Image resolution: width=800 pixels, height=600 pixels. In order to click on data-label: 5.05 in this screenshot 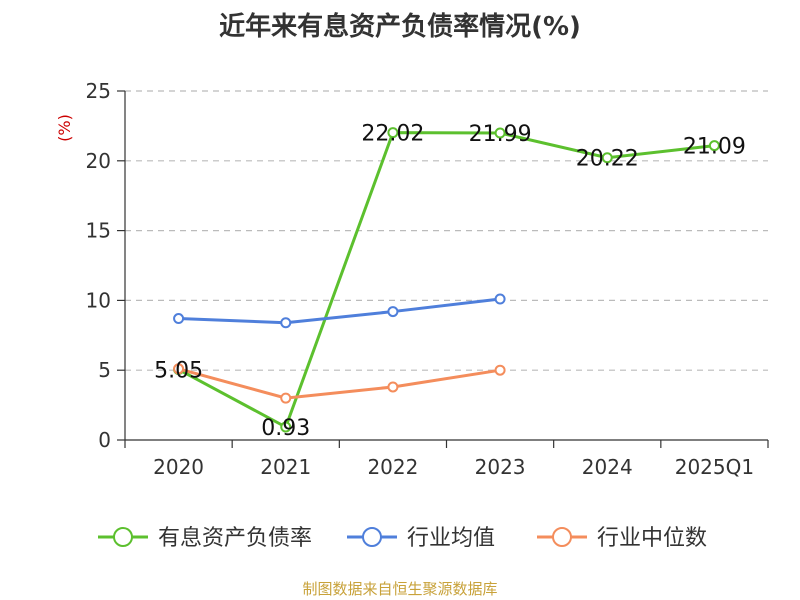, I will do `click(178, 371)`.